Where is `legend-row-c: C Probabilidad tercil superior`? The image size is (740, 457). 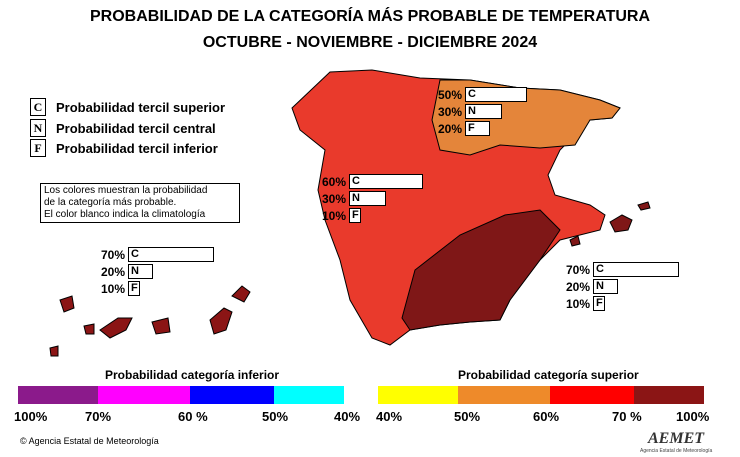 legend-row-c: C Probabilidad tercil superior is located at coordinates (127, 107).